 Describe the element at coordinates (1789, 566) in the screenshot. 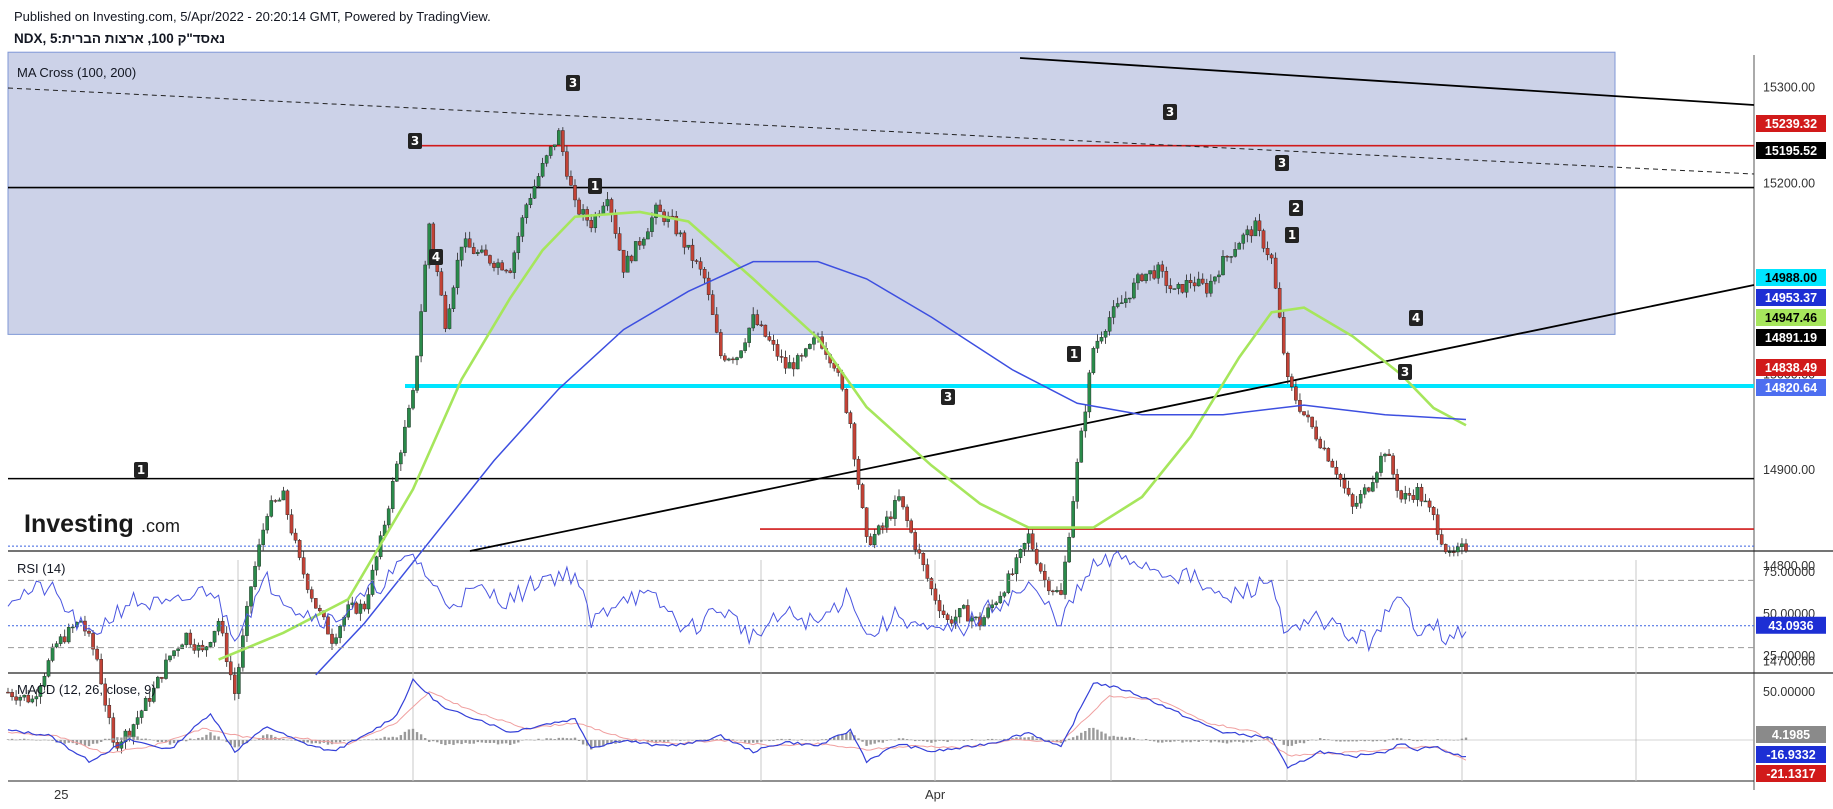

I see `price-tick-label: 14800.00` at that location.